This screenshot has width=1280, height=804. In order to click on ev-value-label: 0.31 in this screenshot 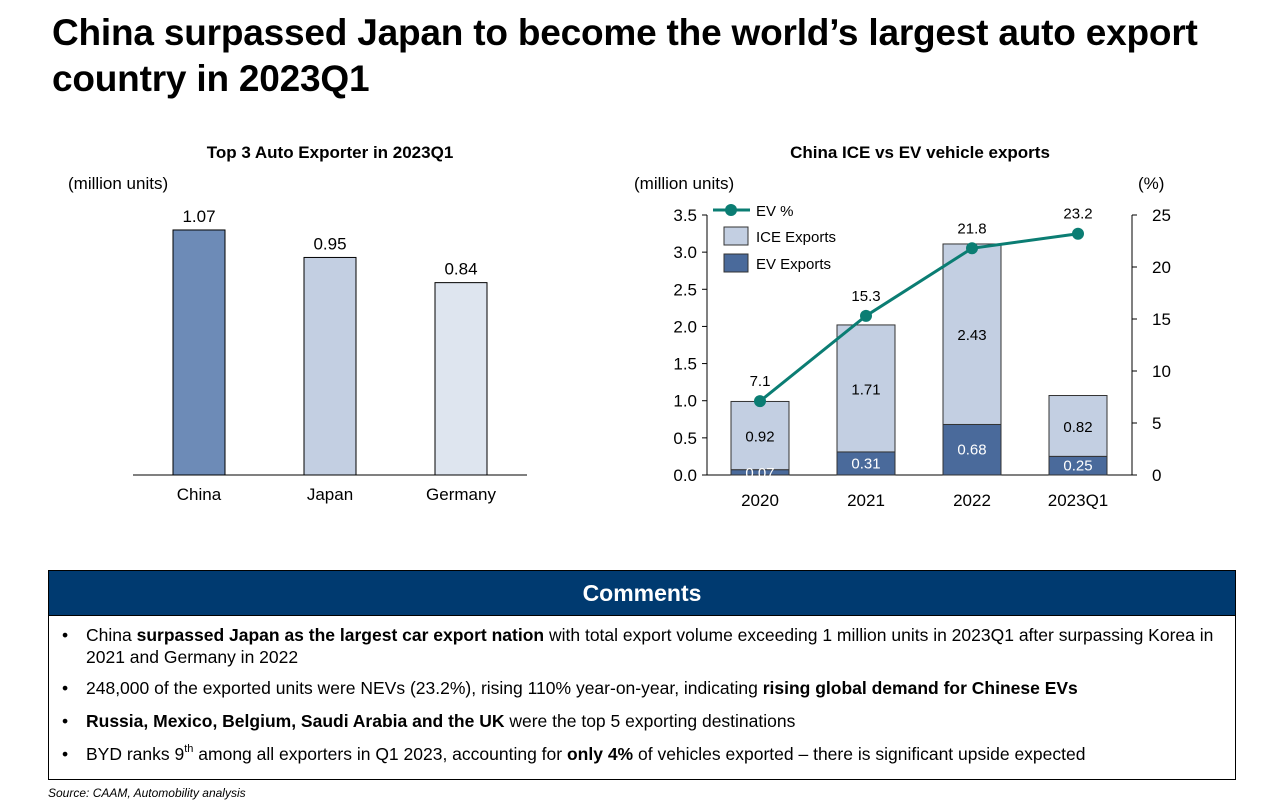, I will do `click(865, 463)`.